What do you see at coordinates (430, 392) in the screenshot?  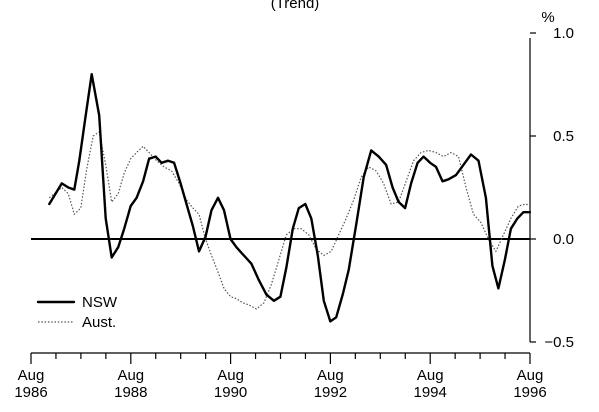 I see `x-tick-label-year: 1994` at bounding box center [430, 392].